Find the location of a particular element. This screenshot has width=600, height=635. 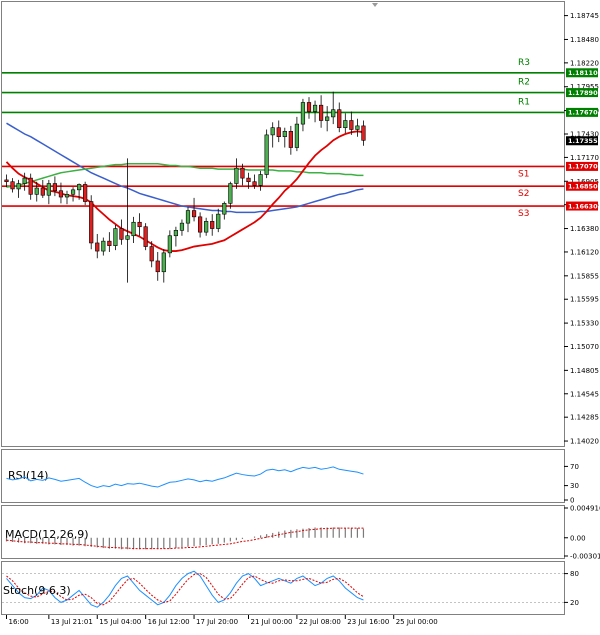

current-price-tag-value: 1.17355 is located at coordinates (583, 141).